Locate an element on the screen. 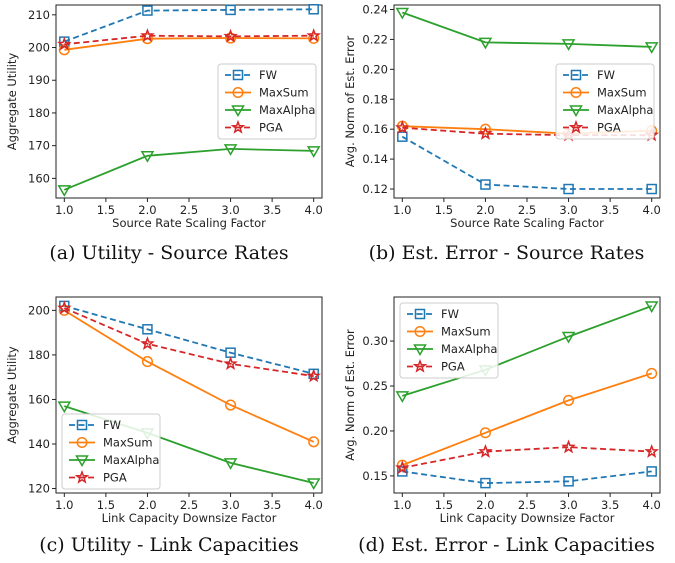 Image resolution: width=675 pixels, height=563 pixels. y-tick-label: 0.16 is located at coordinates (375, 129).